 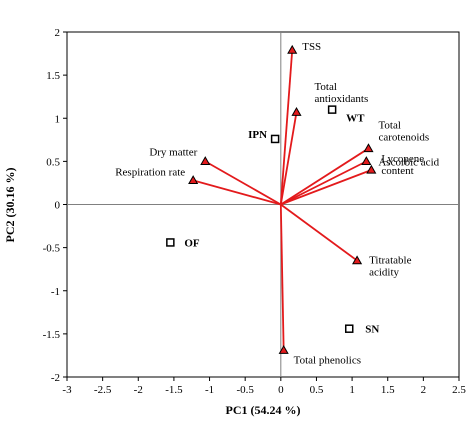 I want to click on variable-label-ascorbic-acid: Ascorbic acid, so click(x=408, y=162).